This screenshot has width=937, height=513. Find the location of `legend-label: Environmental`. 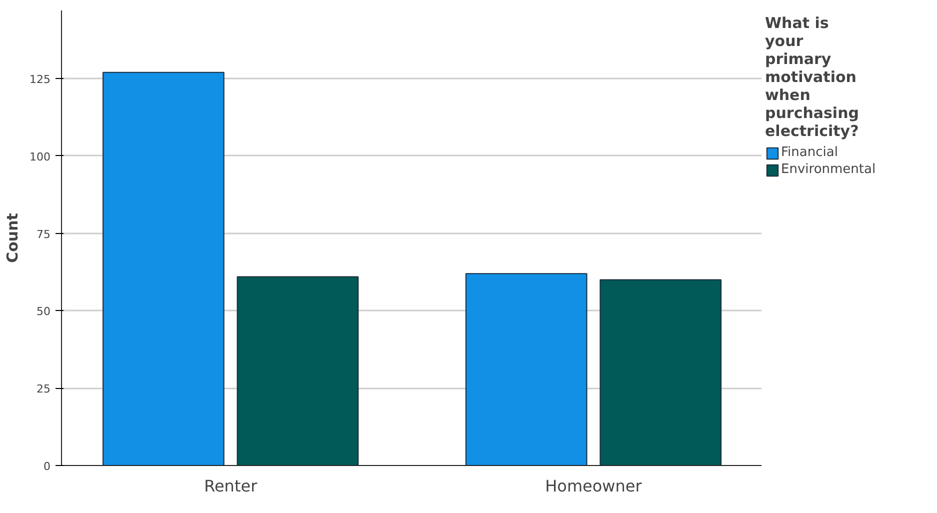

legend-label: Environmental is located at coordinates (828, 169).